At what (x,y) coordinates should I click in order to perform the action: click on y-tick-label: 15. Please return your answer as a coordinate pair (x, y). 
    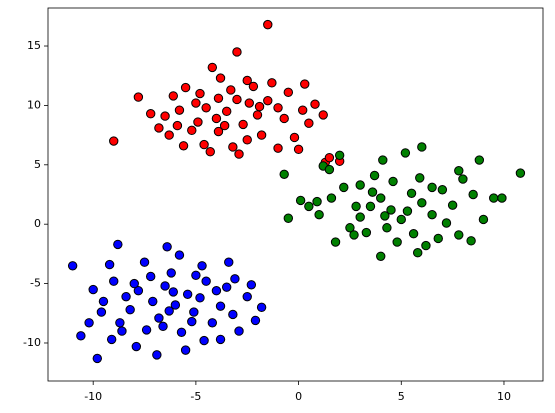
    Looking at the image, I should click on (34, 45).